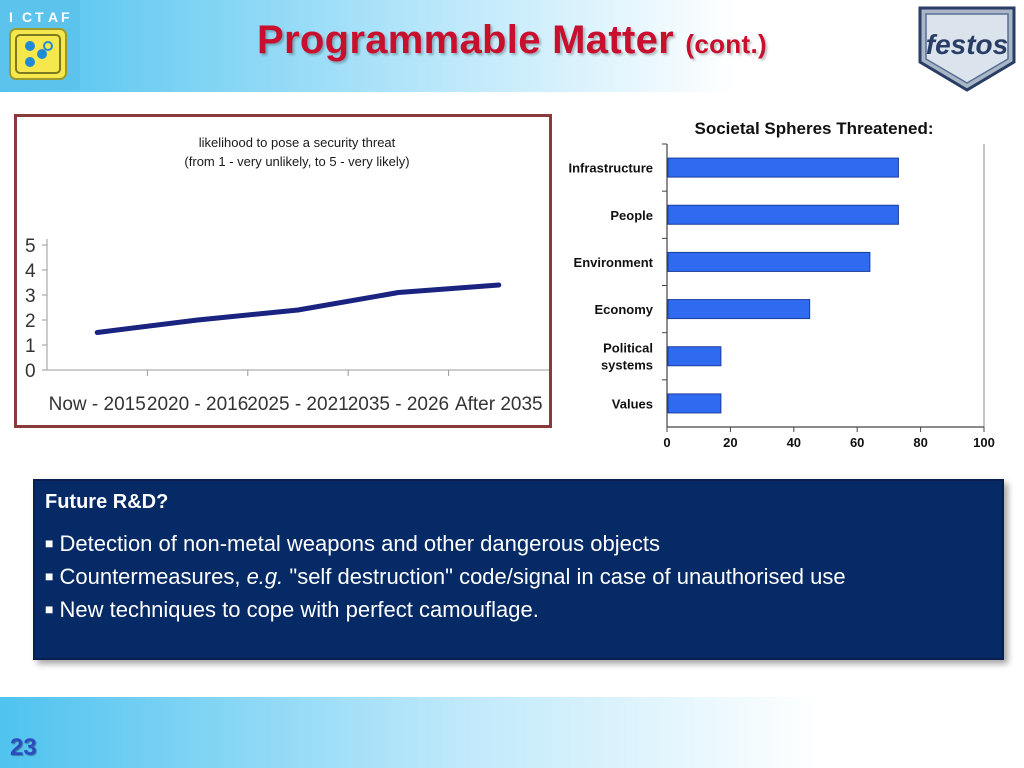 This screenshot has height=768, width=1024. Describe the element at coordinates (398, 404) in the screenshot. I see `line-chart-x-tick-label: 2035 - 2026` at that location.